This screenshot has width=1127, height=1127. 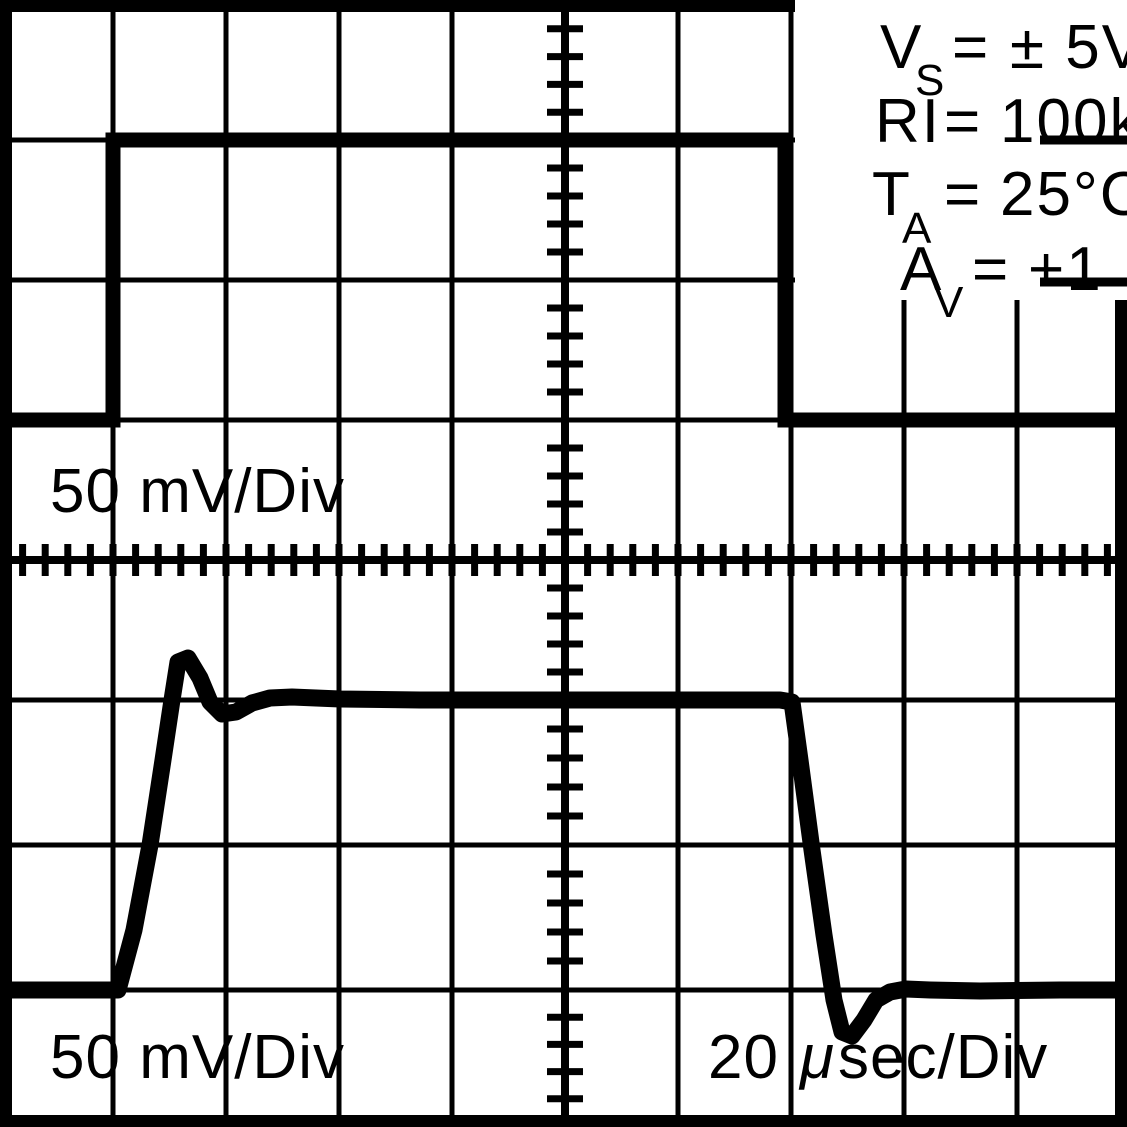 What do you see at coordinates (908, 121) in the screenshot?
I see `annotation-ri-symbol: RI` at bounding box center [908, 121].